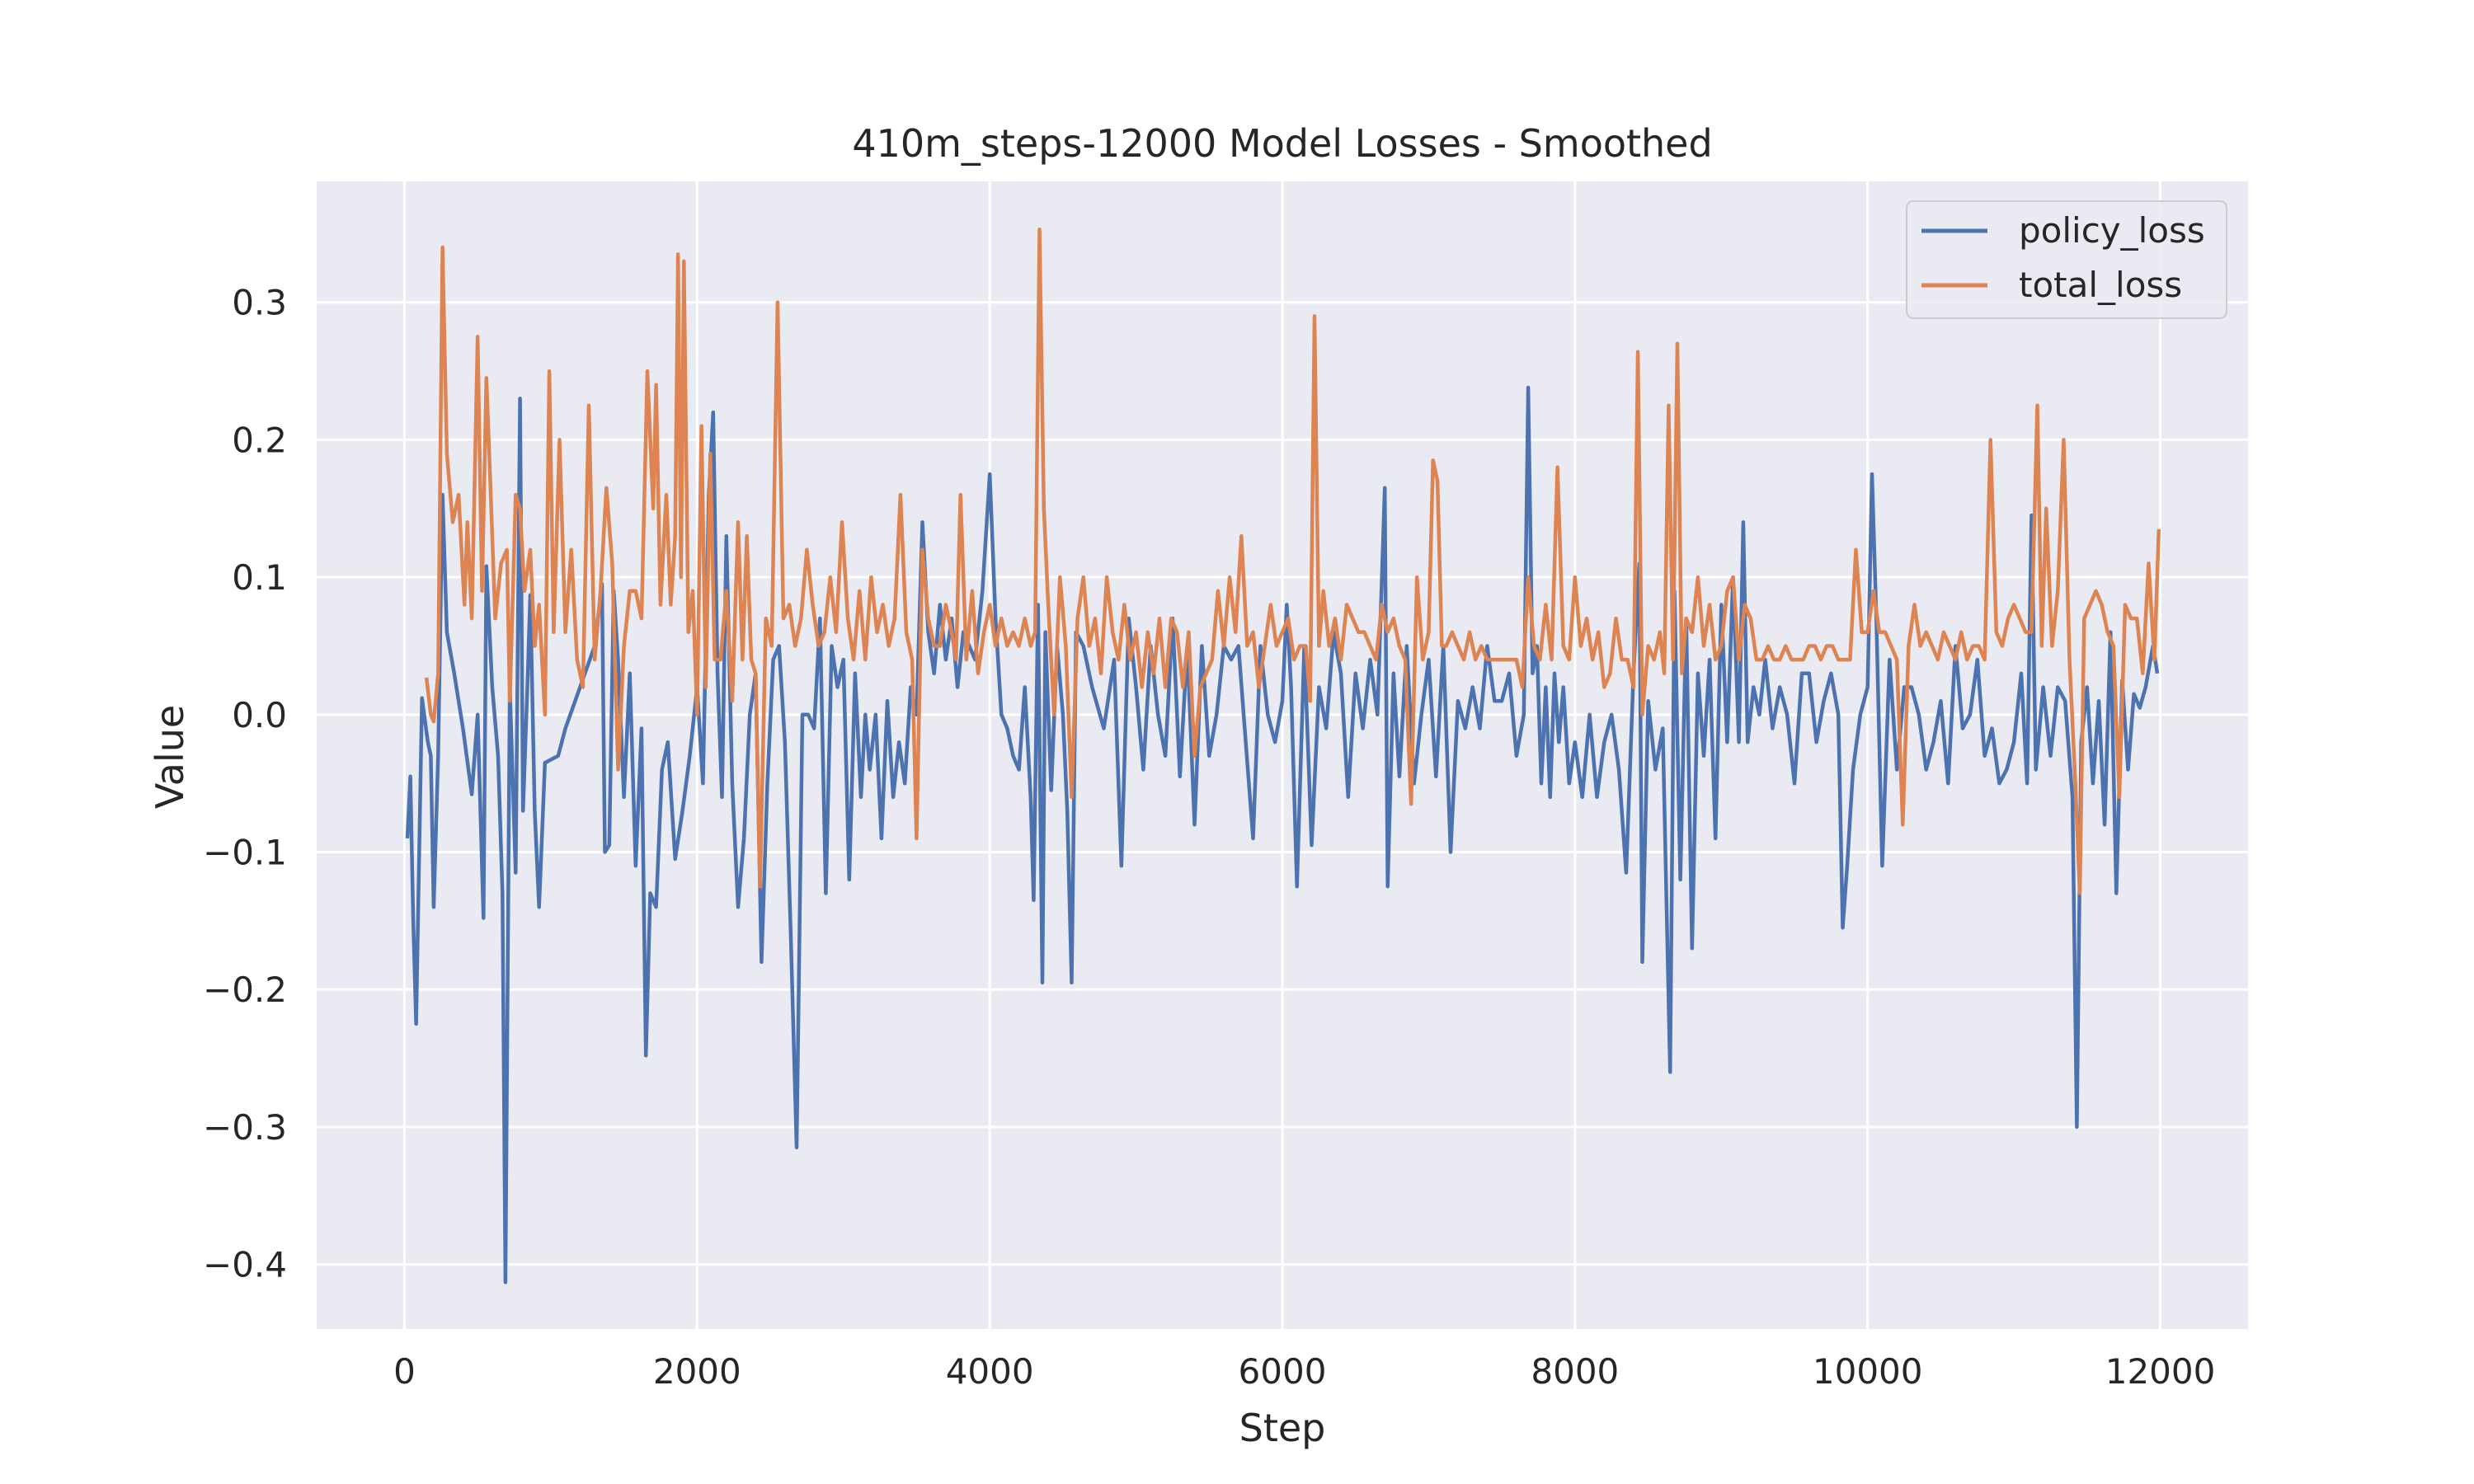  I want to click on x-tick-label: 0, so click(404, 1371).